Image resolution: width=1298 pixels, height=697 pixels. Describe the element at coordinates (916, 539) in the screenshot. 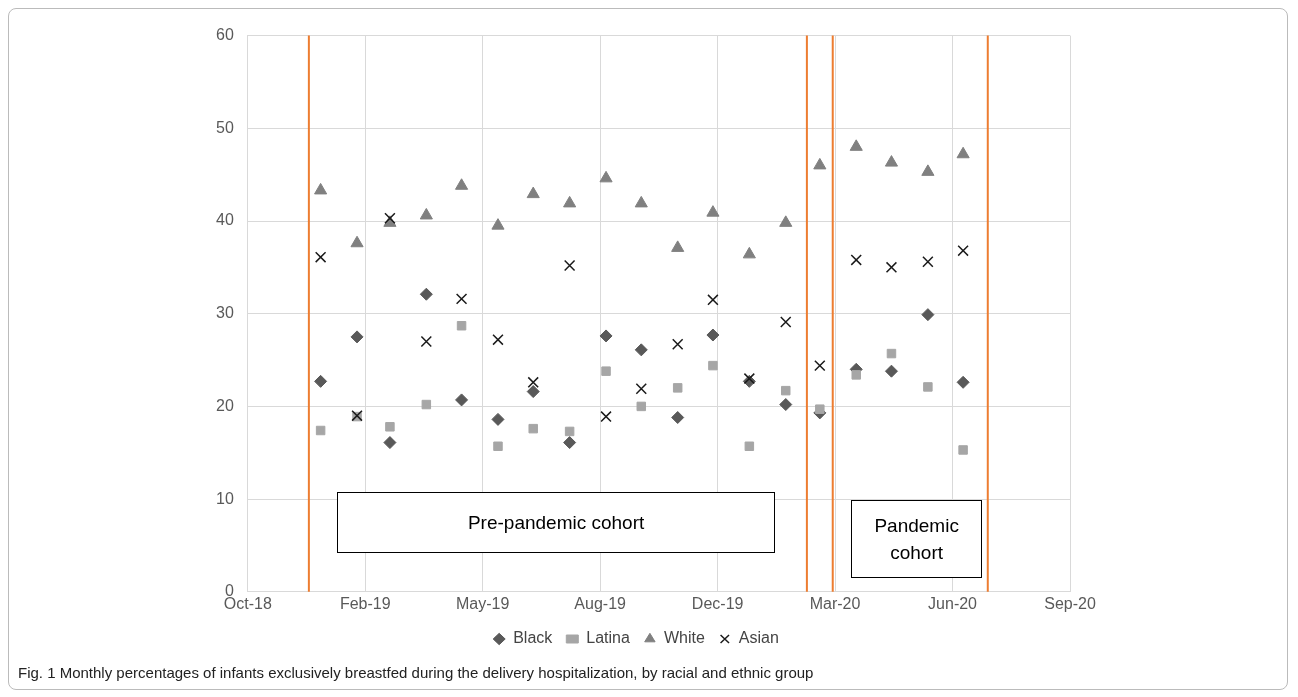

I see `text-box: Pandemic cohort` at that location.